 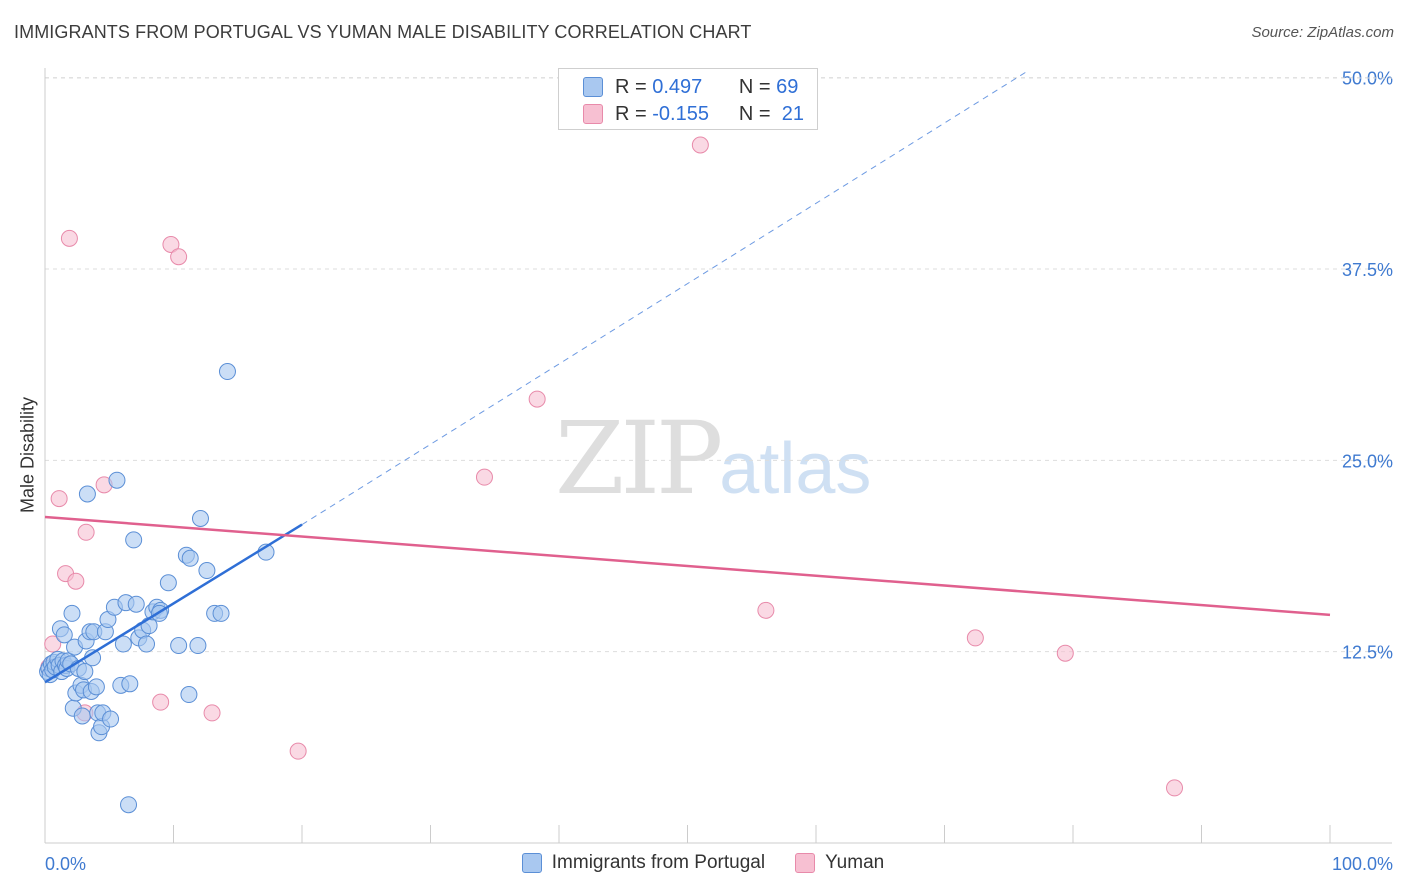 I want to click on n-value: 69, so click(x=787, y=86).